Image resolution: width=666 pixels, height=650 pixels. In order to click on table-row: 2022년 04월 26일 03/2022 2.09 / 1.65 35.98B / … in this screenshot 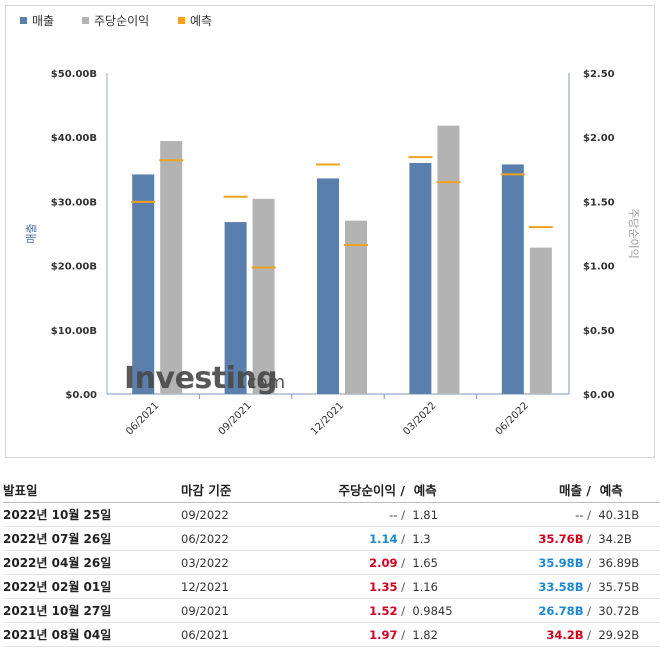, I will do `click(331, 562)`.